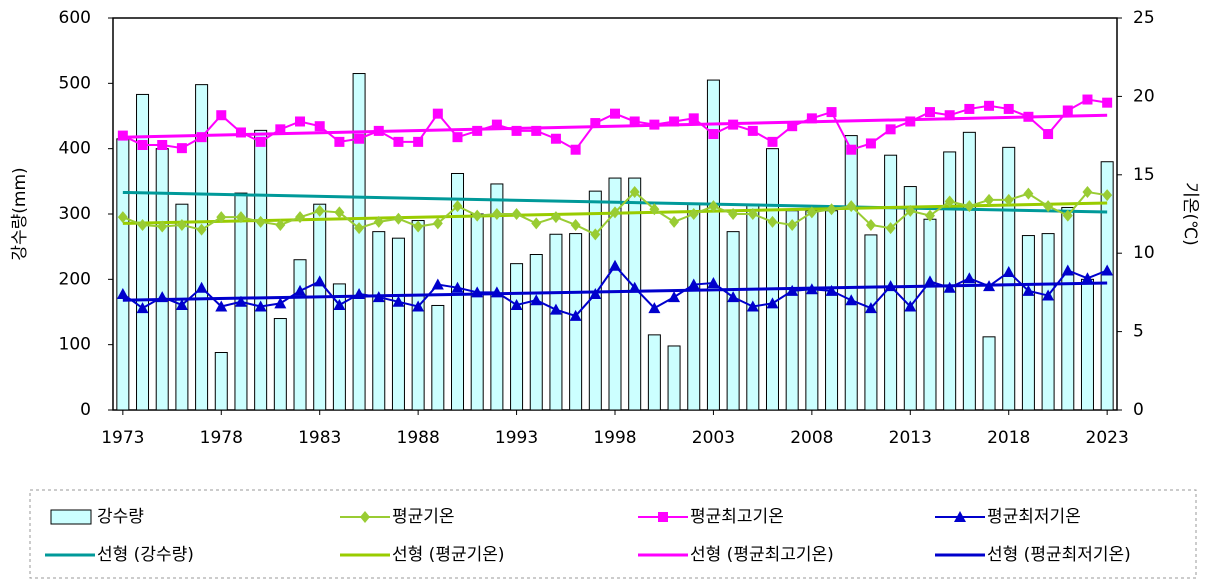 This screenshot has height=584, width=1209. Describe the element at coordinates (614, 438) in the screenshot. I see `x-tick-label: 1998` at that location.